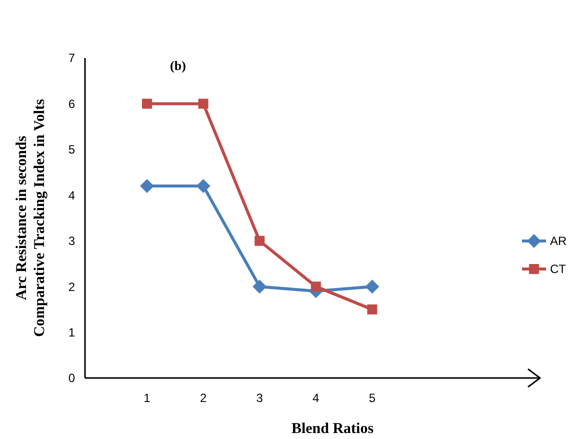 This screenshot has width=585, height=439. What do you see at coordinates (178, 65) in the screenshot?
I see `annotation: (b)` at bounding box center [178, 65].